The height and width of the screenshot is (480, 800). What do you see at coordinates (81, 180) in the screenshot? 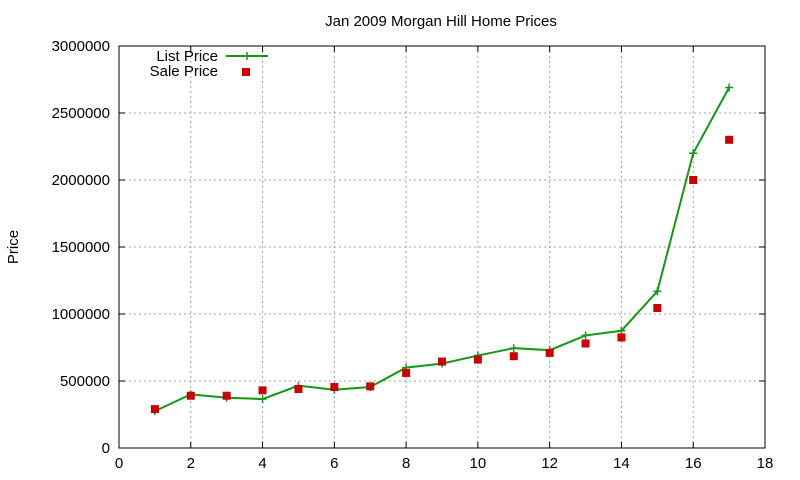
I see `y-tick-label: 2000000` at bounding box center [81, 180].